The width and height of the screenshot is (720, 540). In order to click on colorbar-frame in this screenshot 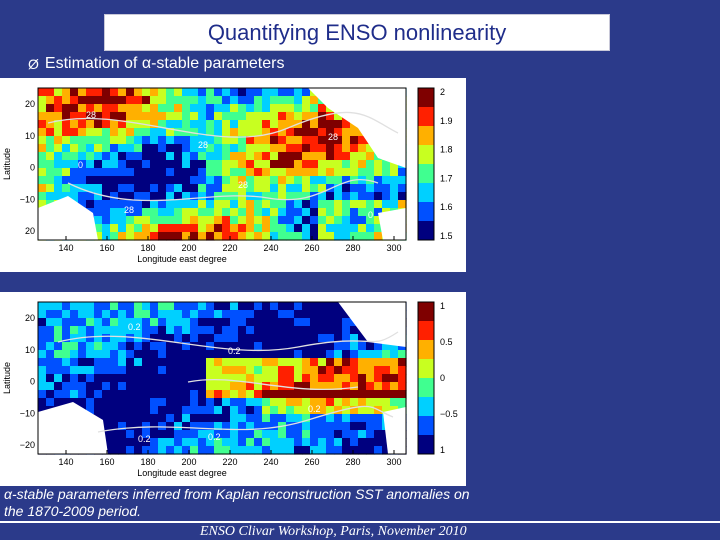, I will do `click(426, 378)`.